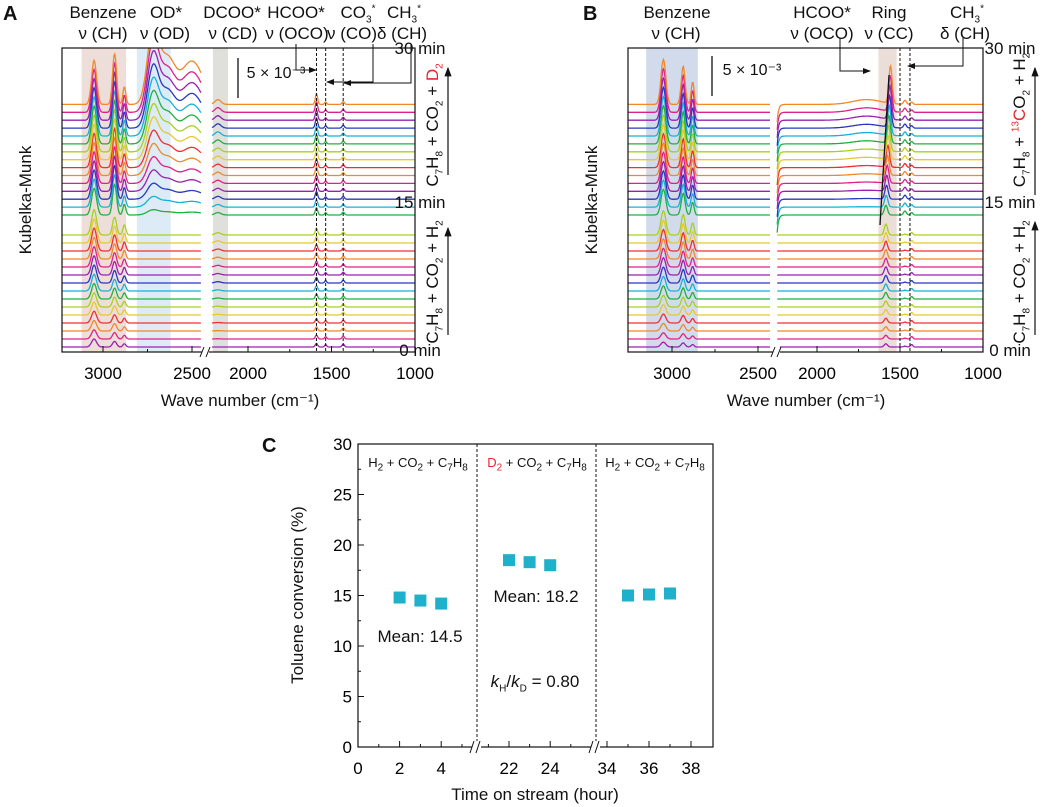 The width and height of the screenshot is (1050, 807). Describe the element at coordinates (935, 53) in the screenshot. I see `panel-b-ch3-arrow` at that location.